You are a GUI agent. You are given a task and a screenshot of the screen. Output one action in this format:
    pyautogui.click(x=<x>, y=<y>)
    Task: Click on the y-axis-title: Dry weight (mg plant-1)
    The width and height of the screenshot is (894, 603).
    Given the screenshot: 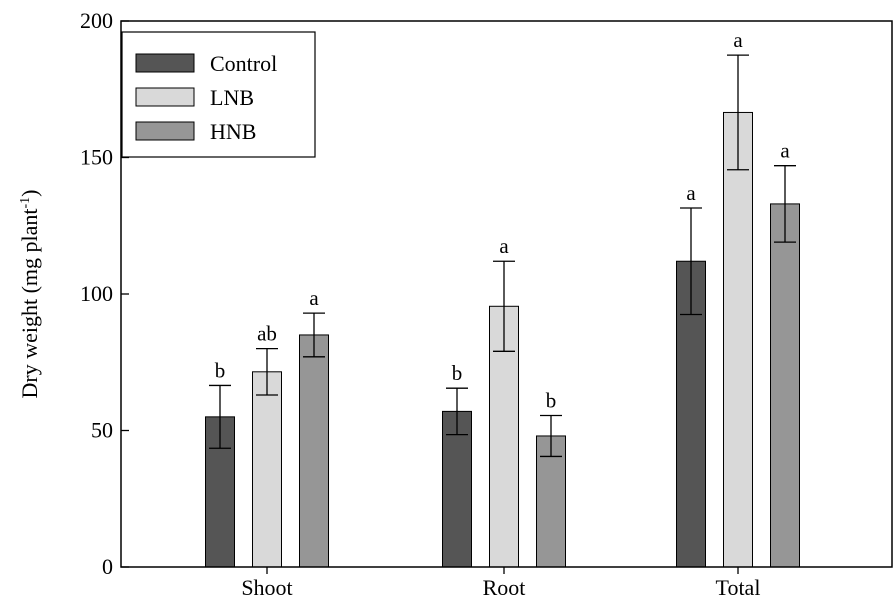 What is the action you would take?
    pyautogui.click(x=29, y=293)
    